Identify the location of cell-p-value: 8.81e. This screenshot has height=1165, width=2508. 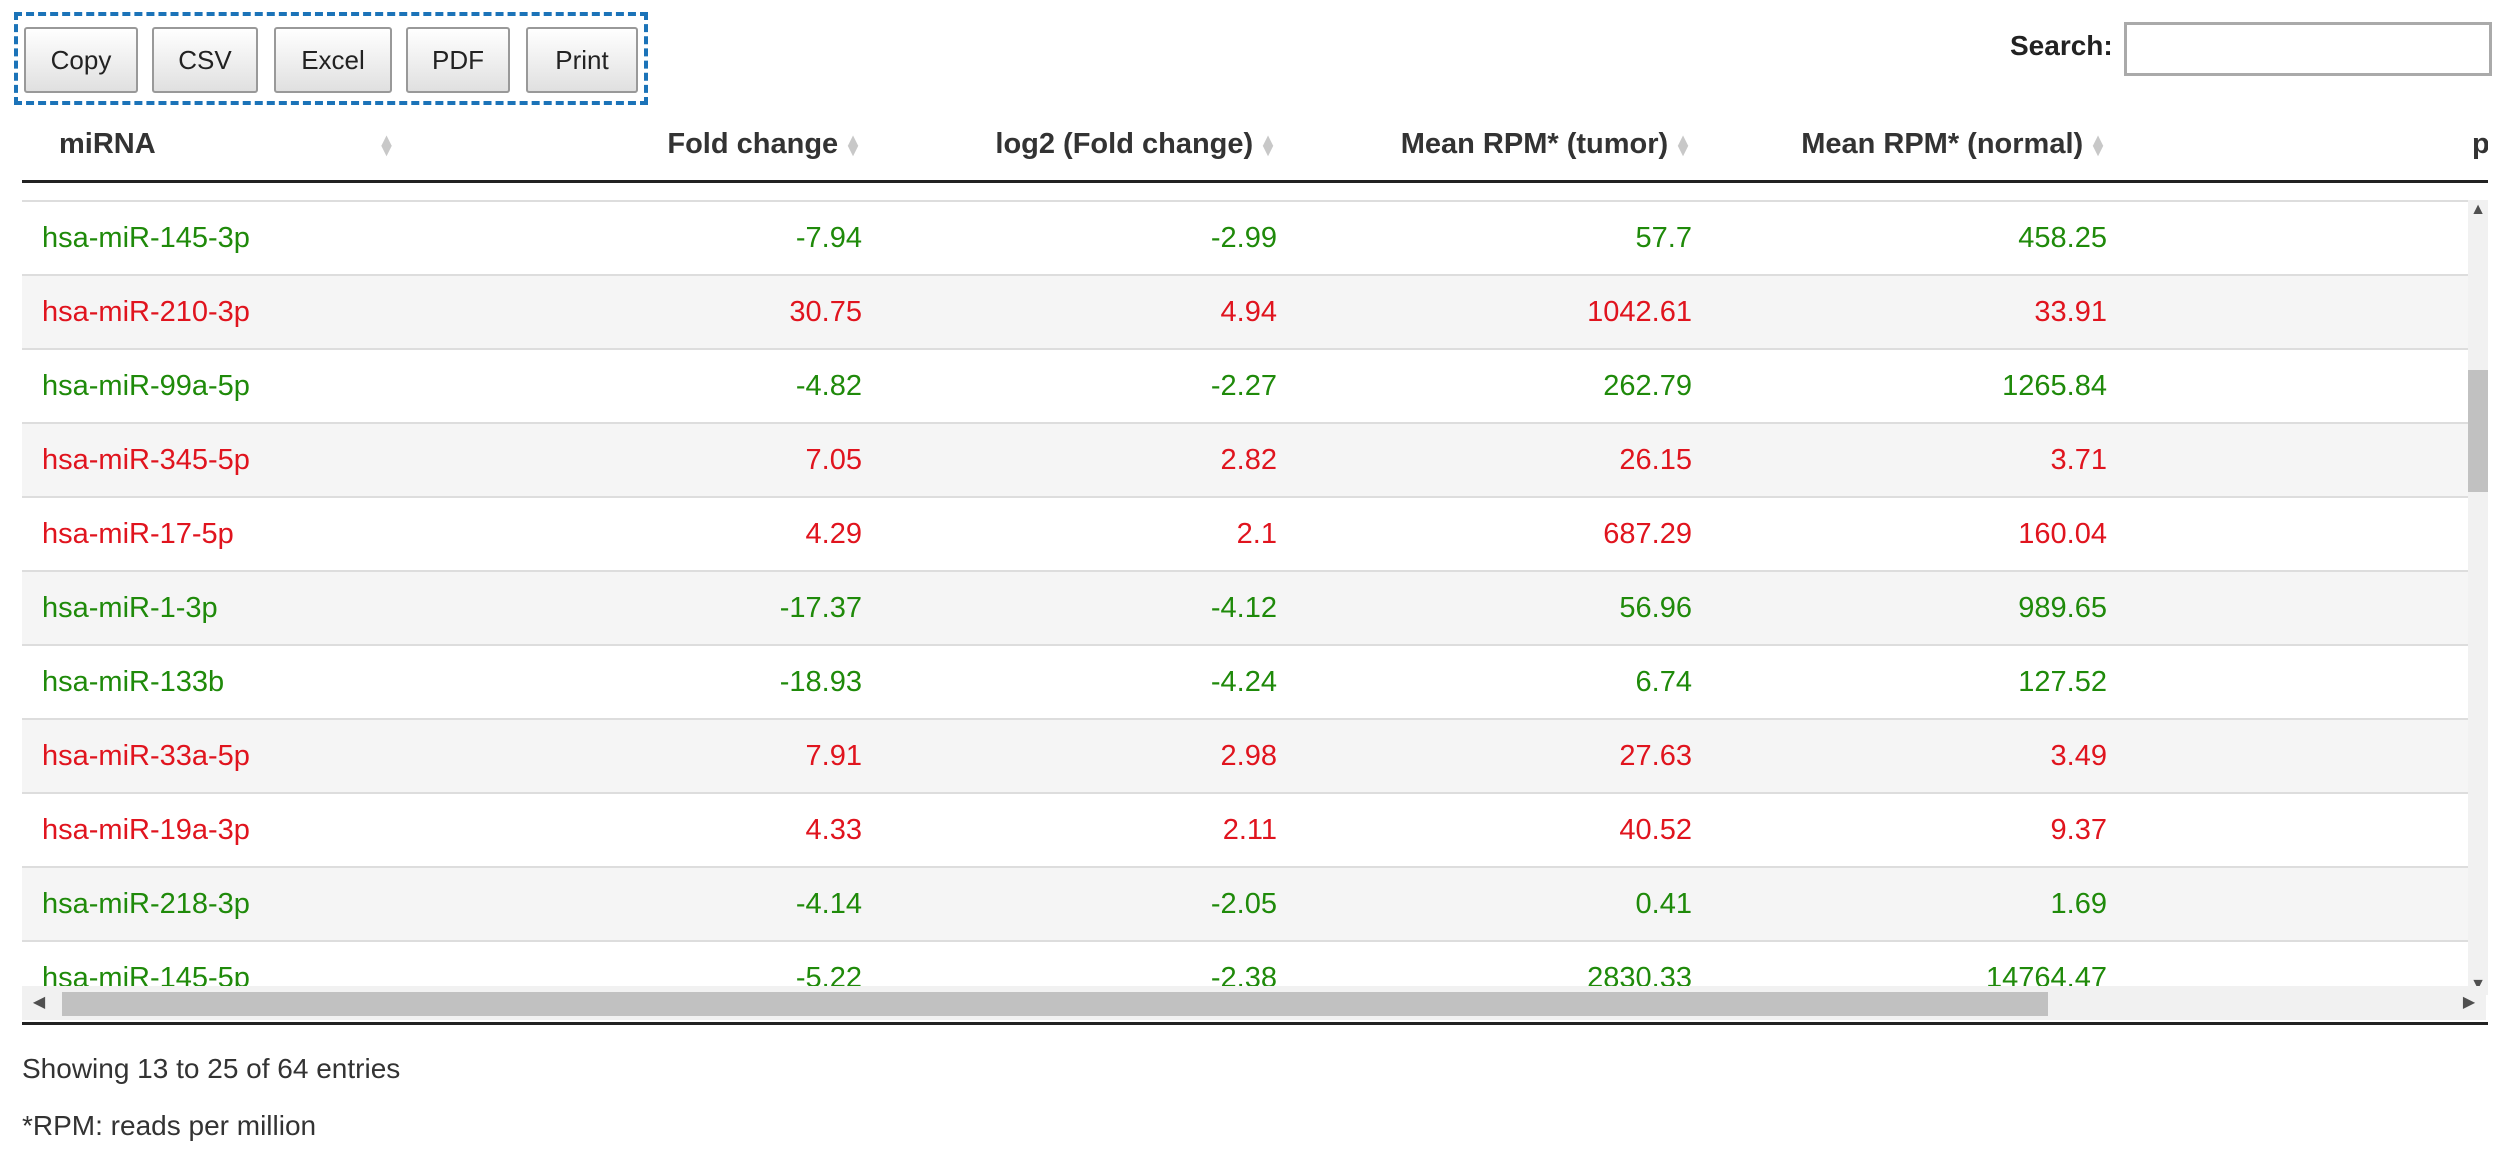
(2287, 755).